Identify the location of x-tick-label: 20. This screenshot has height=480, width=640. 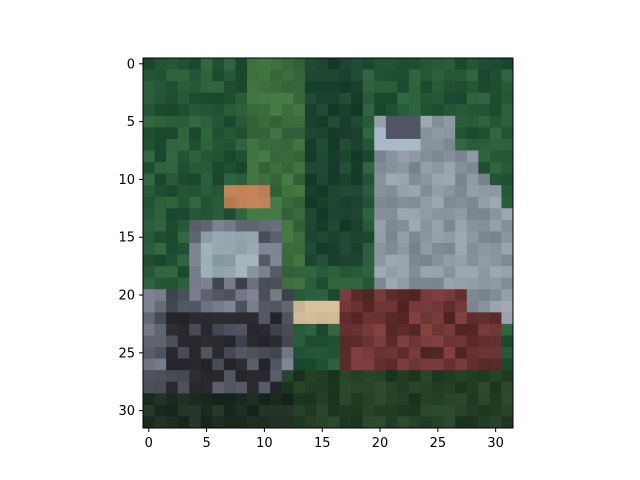
(380, 443).